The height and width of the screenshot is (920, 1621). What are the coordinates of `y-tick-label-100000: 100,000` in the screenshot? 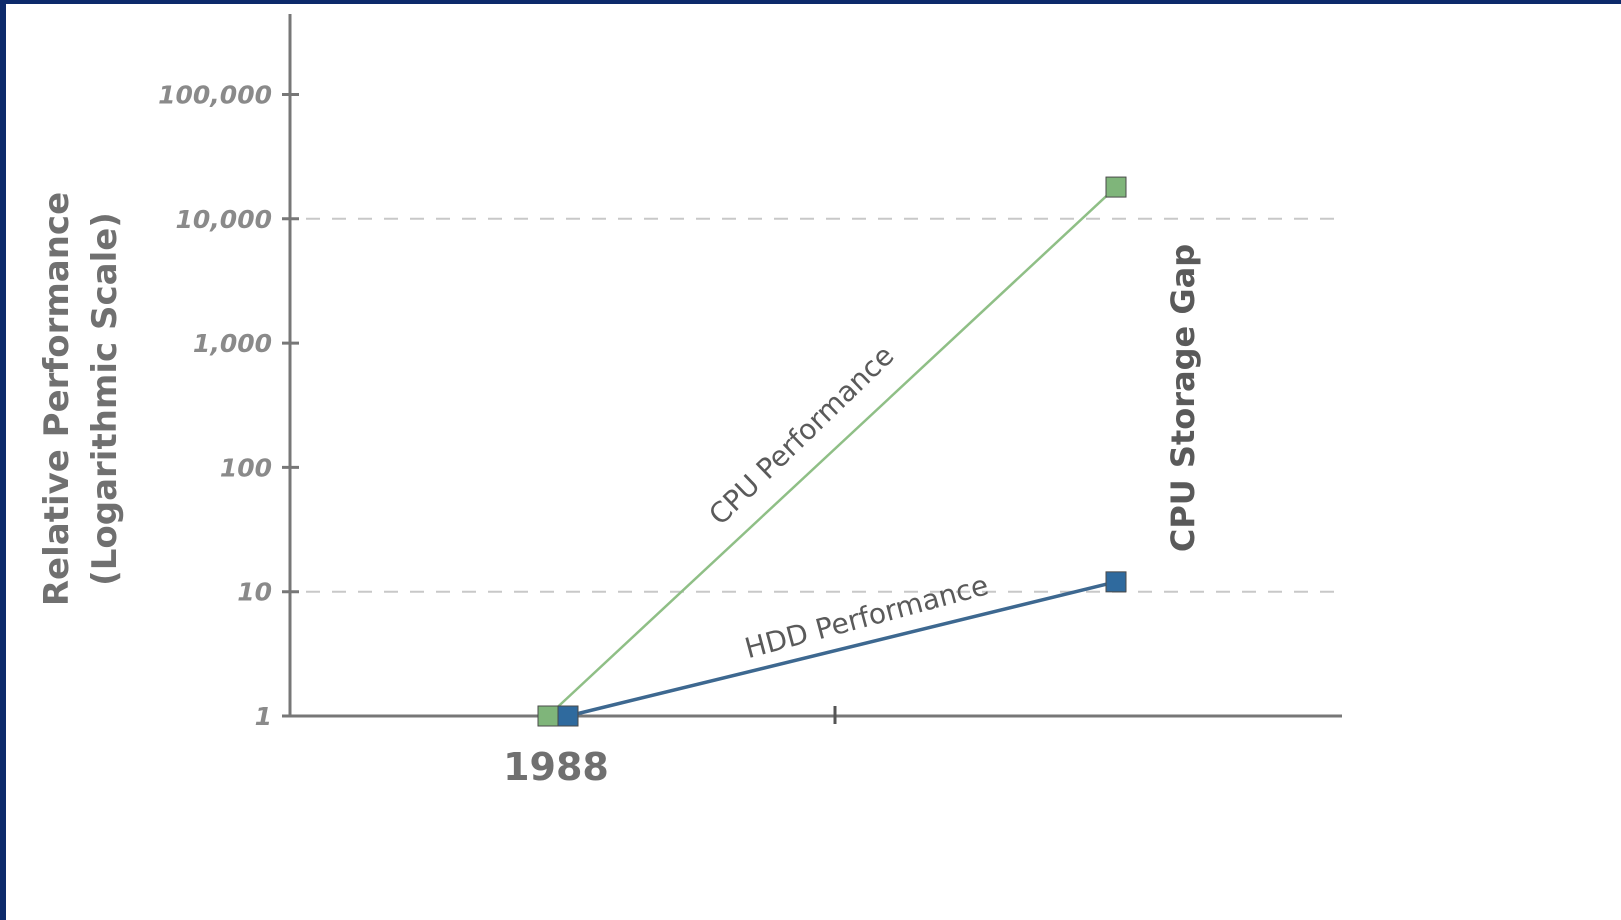 It's located at (215, 95).